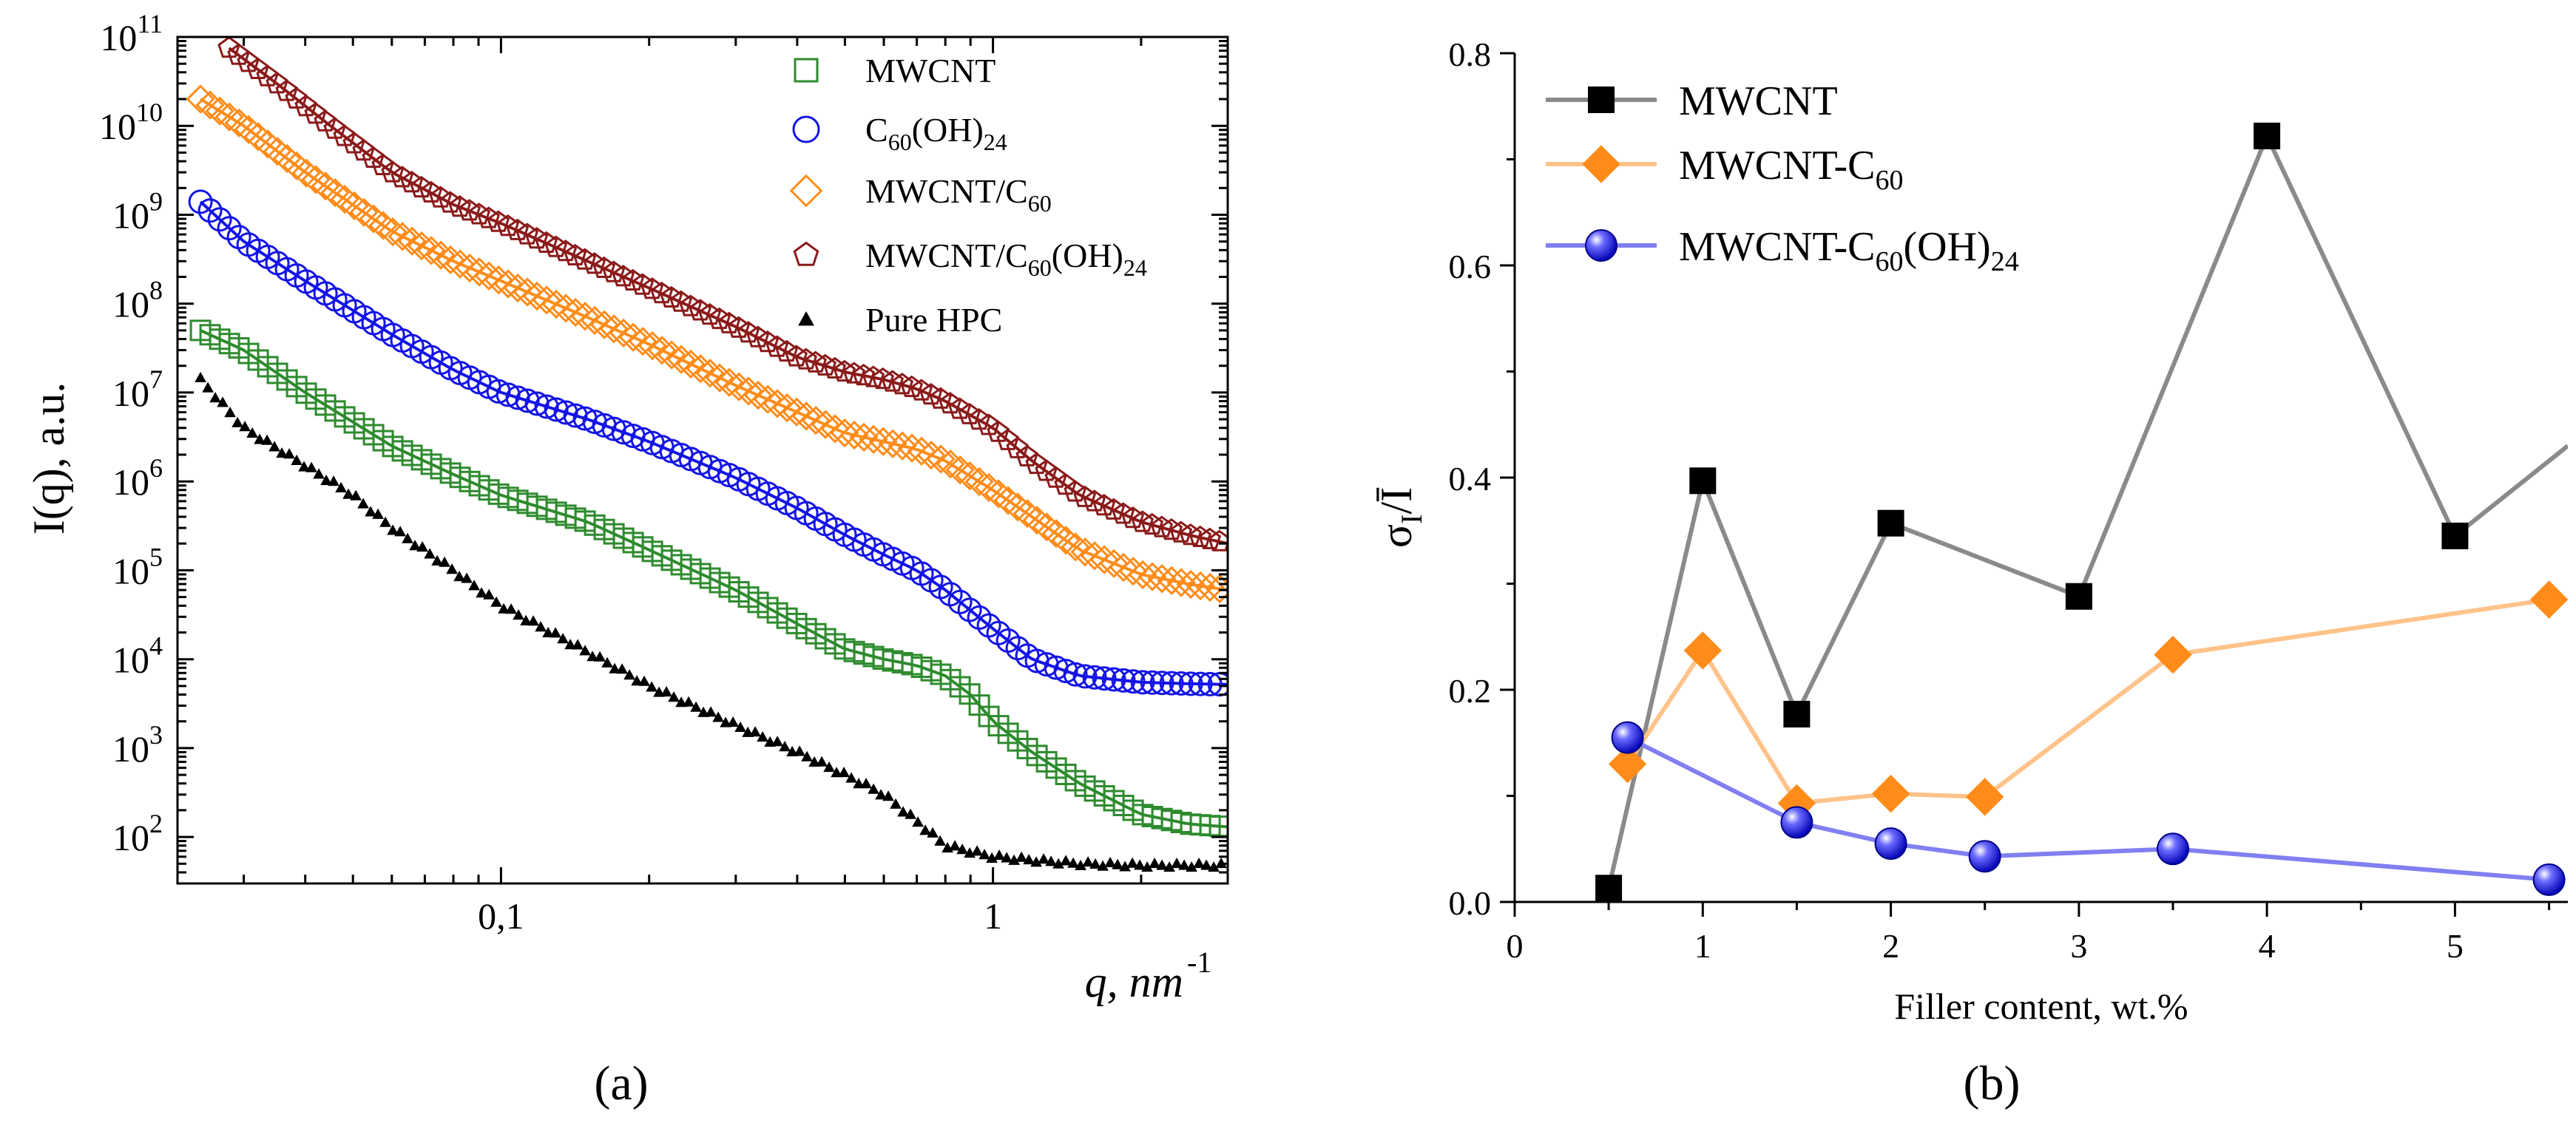  Describe the element at coordinates (806, 129) in the screenshot. I see `panel-a-legend-marker` at that location.